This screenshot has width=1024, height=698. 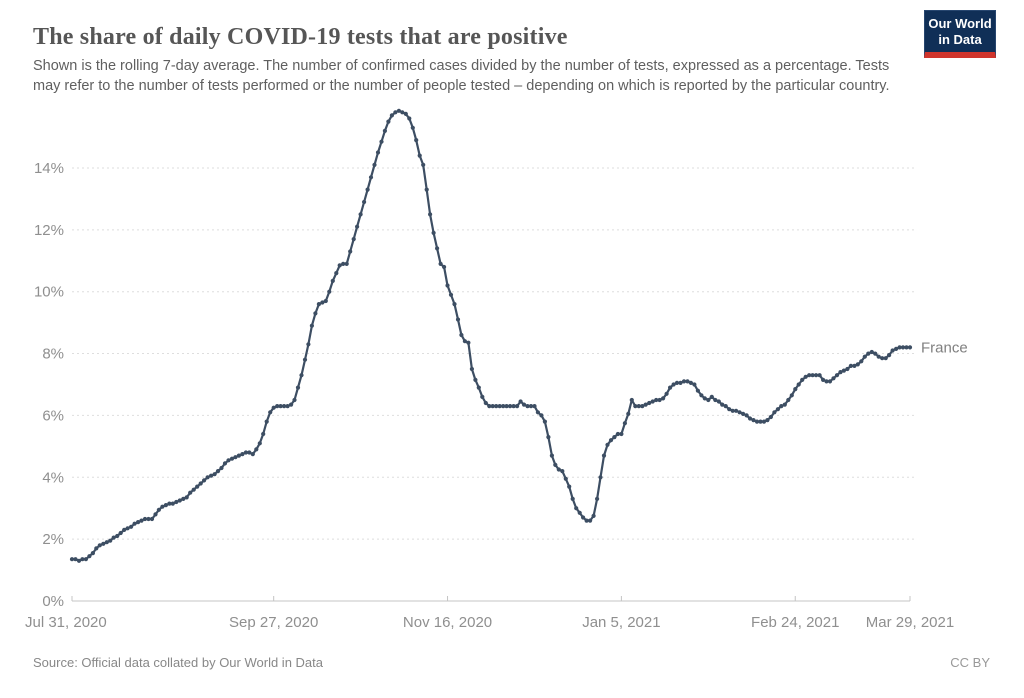 I want to click on y-tick-label: 10%, so click(x=49, y=292).